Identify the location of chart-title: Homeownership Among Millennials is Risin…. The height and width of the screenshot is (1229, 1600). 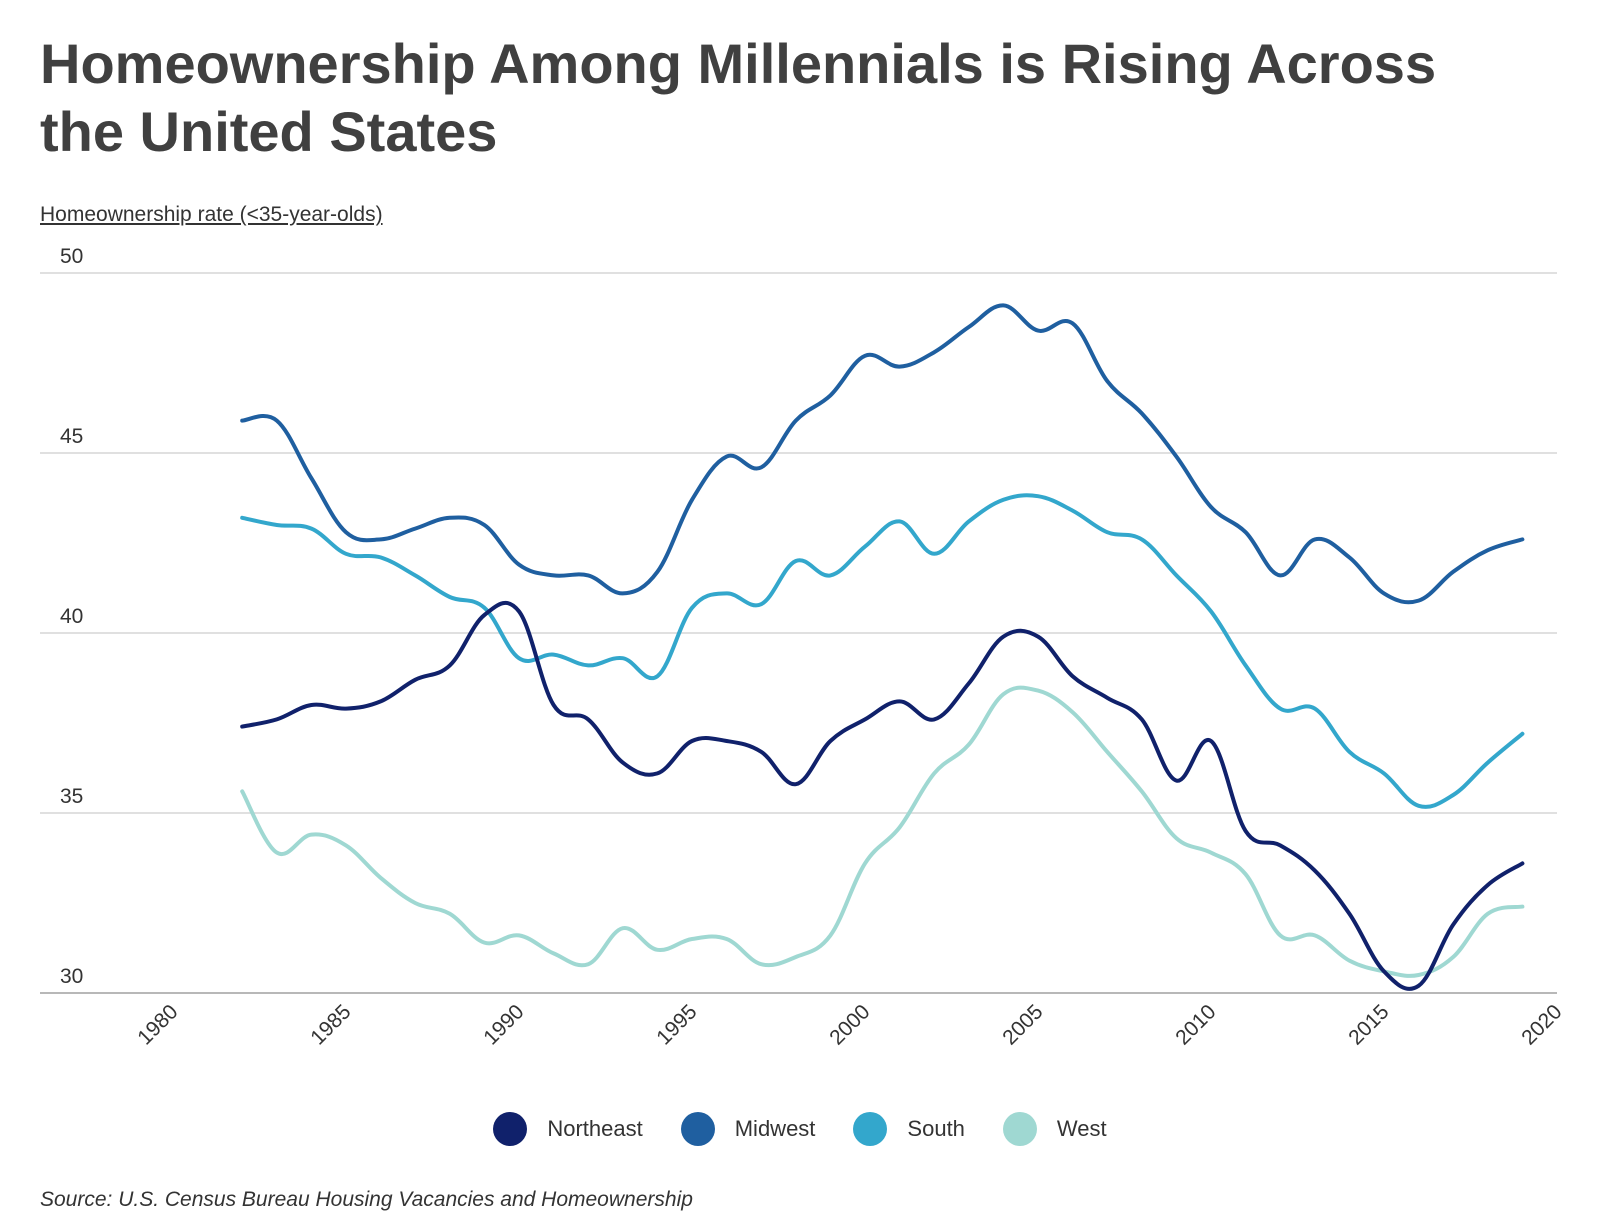
(738, 97).